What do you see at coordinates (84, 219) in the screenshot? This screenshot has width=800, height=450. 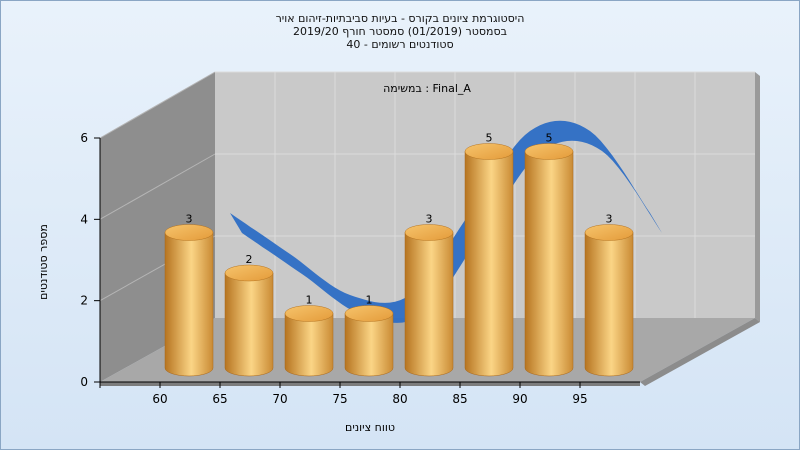 I see `y-tick-label-2: 4` at bounding box center [84, 219].